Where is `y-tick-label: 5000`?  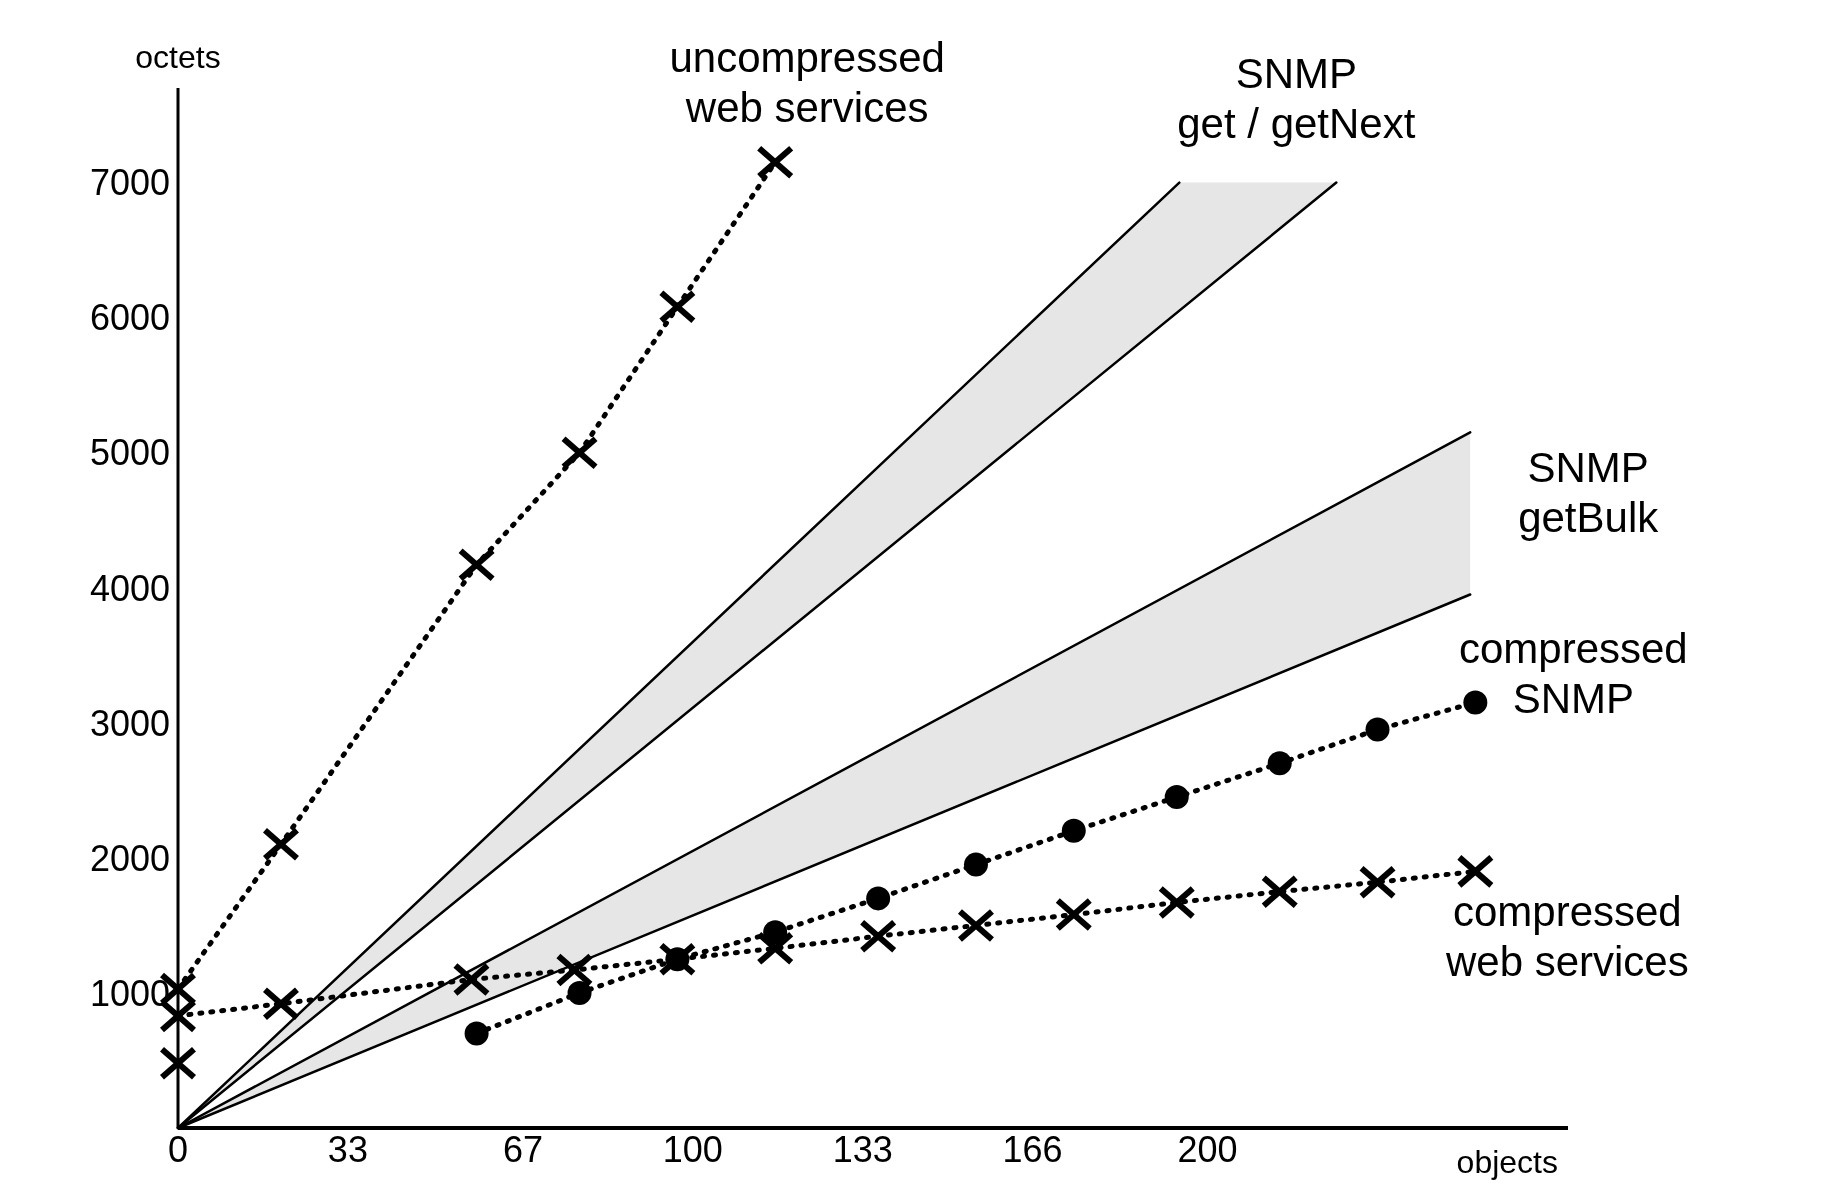
y-tick-label: 5000 is located at coordinates (129, 453).